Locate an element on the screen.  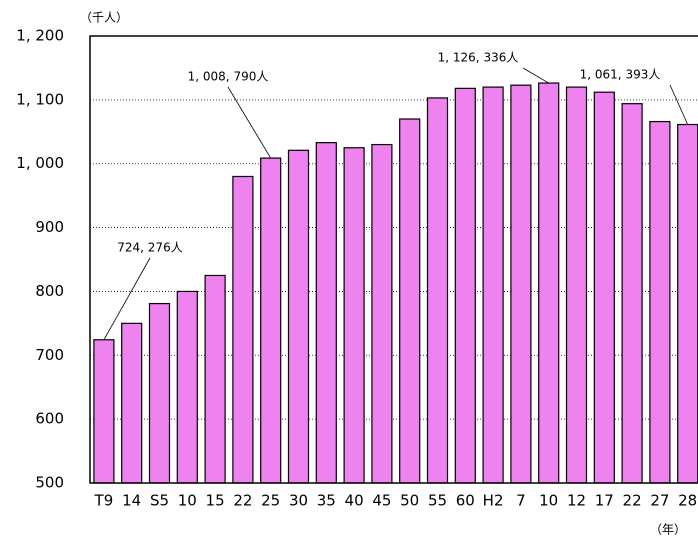
data-label: 1, 008, 790人 is located at coordinates (228, 77).